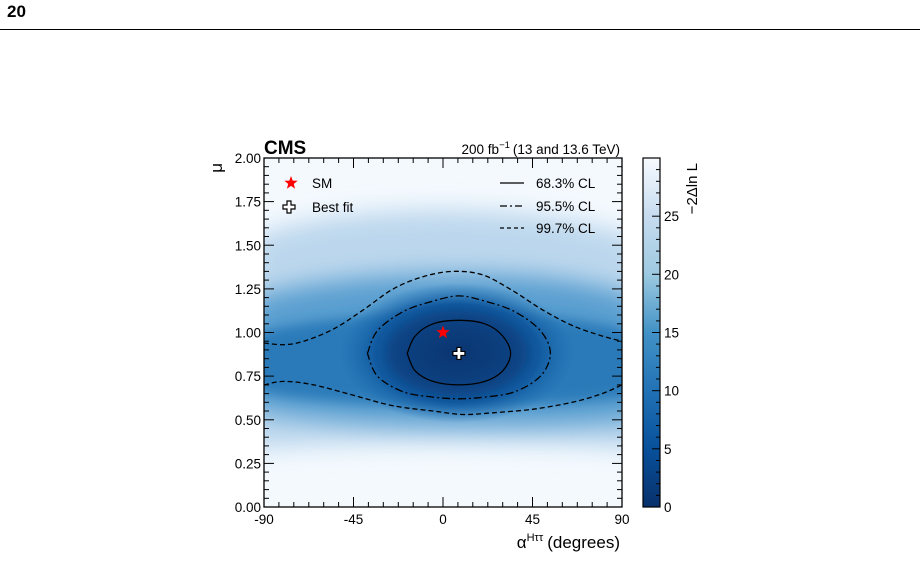 The height and width of the screenshot is (586, 920). What do you see at coordinates (541, 148) in the screenshot?
I see `luminosity-label: 200 fb−1 (13 and 13.6 TeV)` at bounding box center [541, 148].